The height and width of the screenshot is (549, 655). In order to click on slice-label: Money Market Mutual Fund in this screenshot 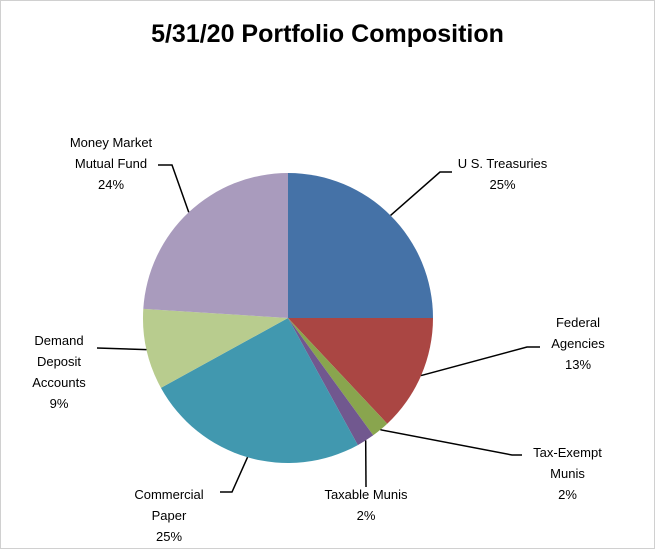, I will do `click(111, 153)`.